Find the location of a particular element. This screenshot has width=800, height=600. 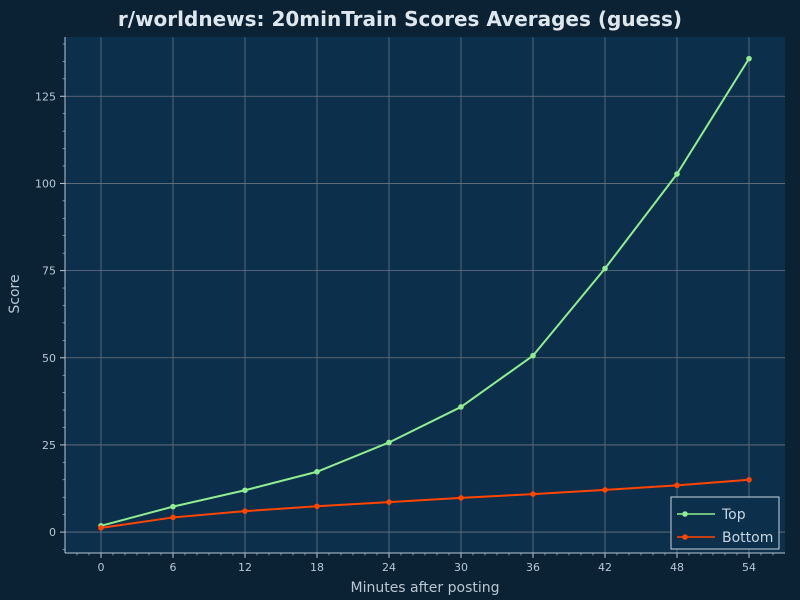

y-tick-label: 125 is located at coordinates (45, 96).